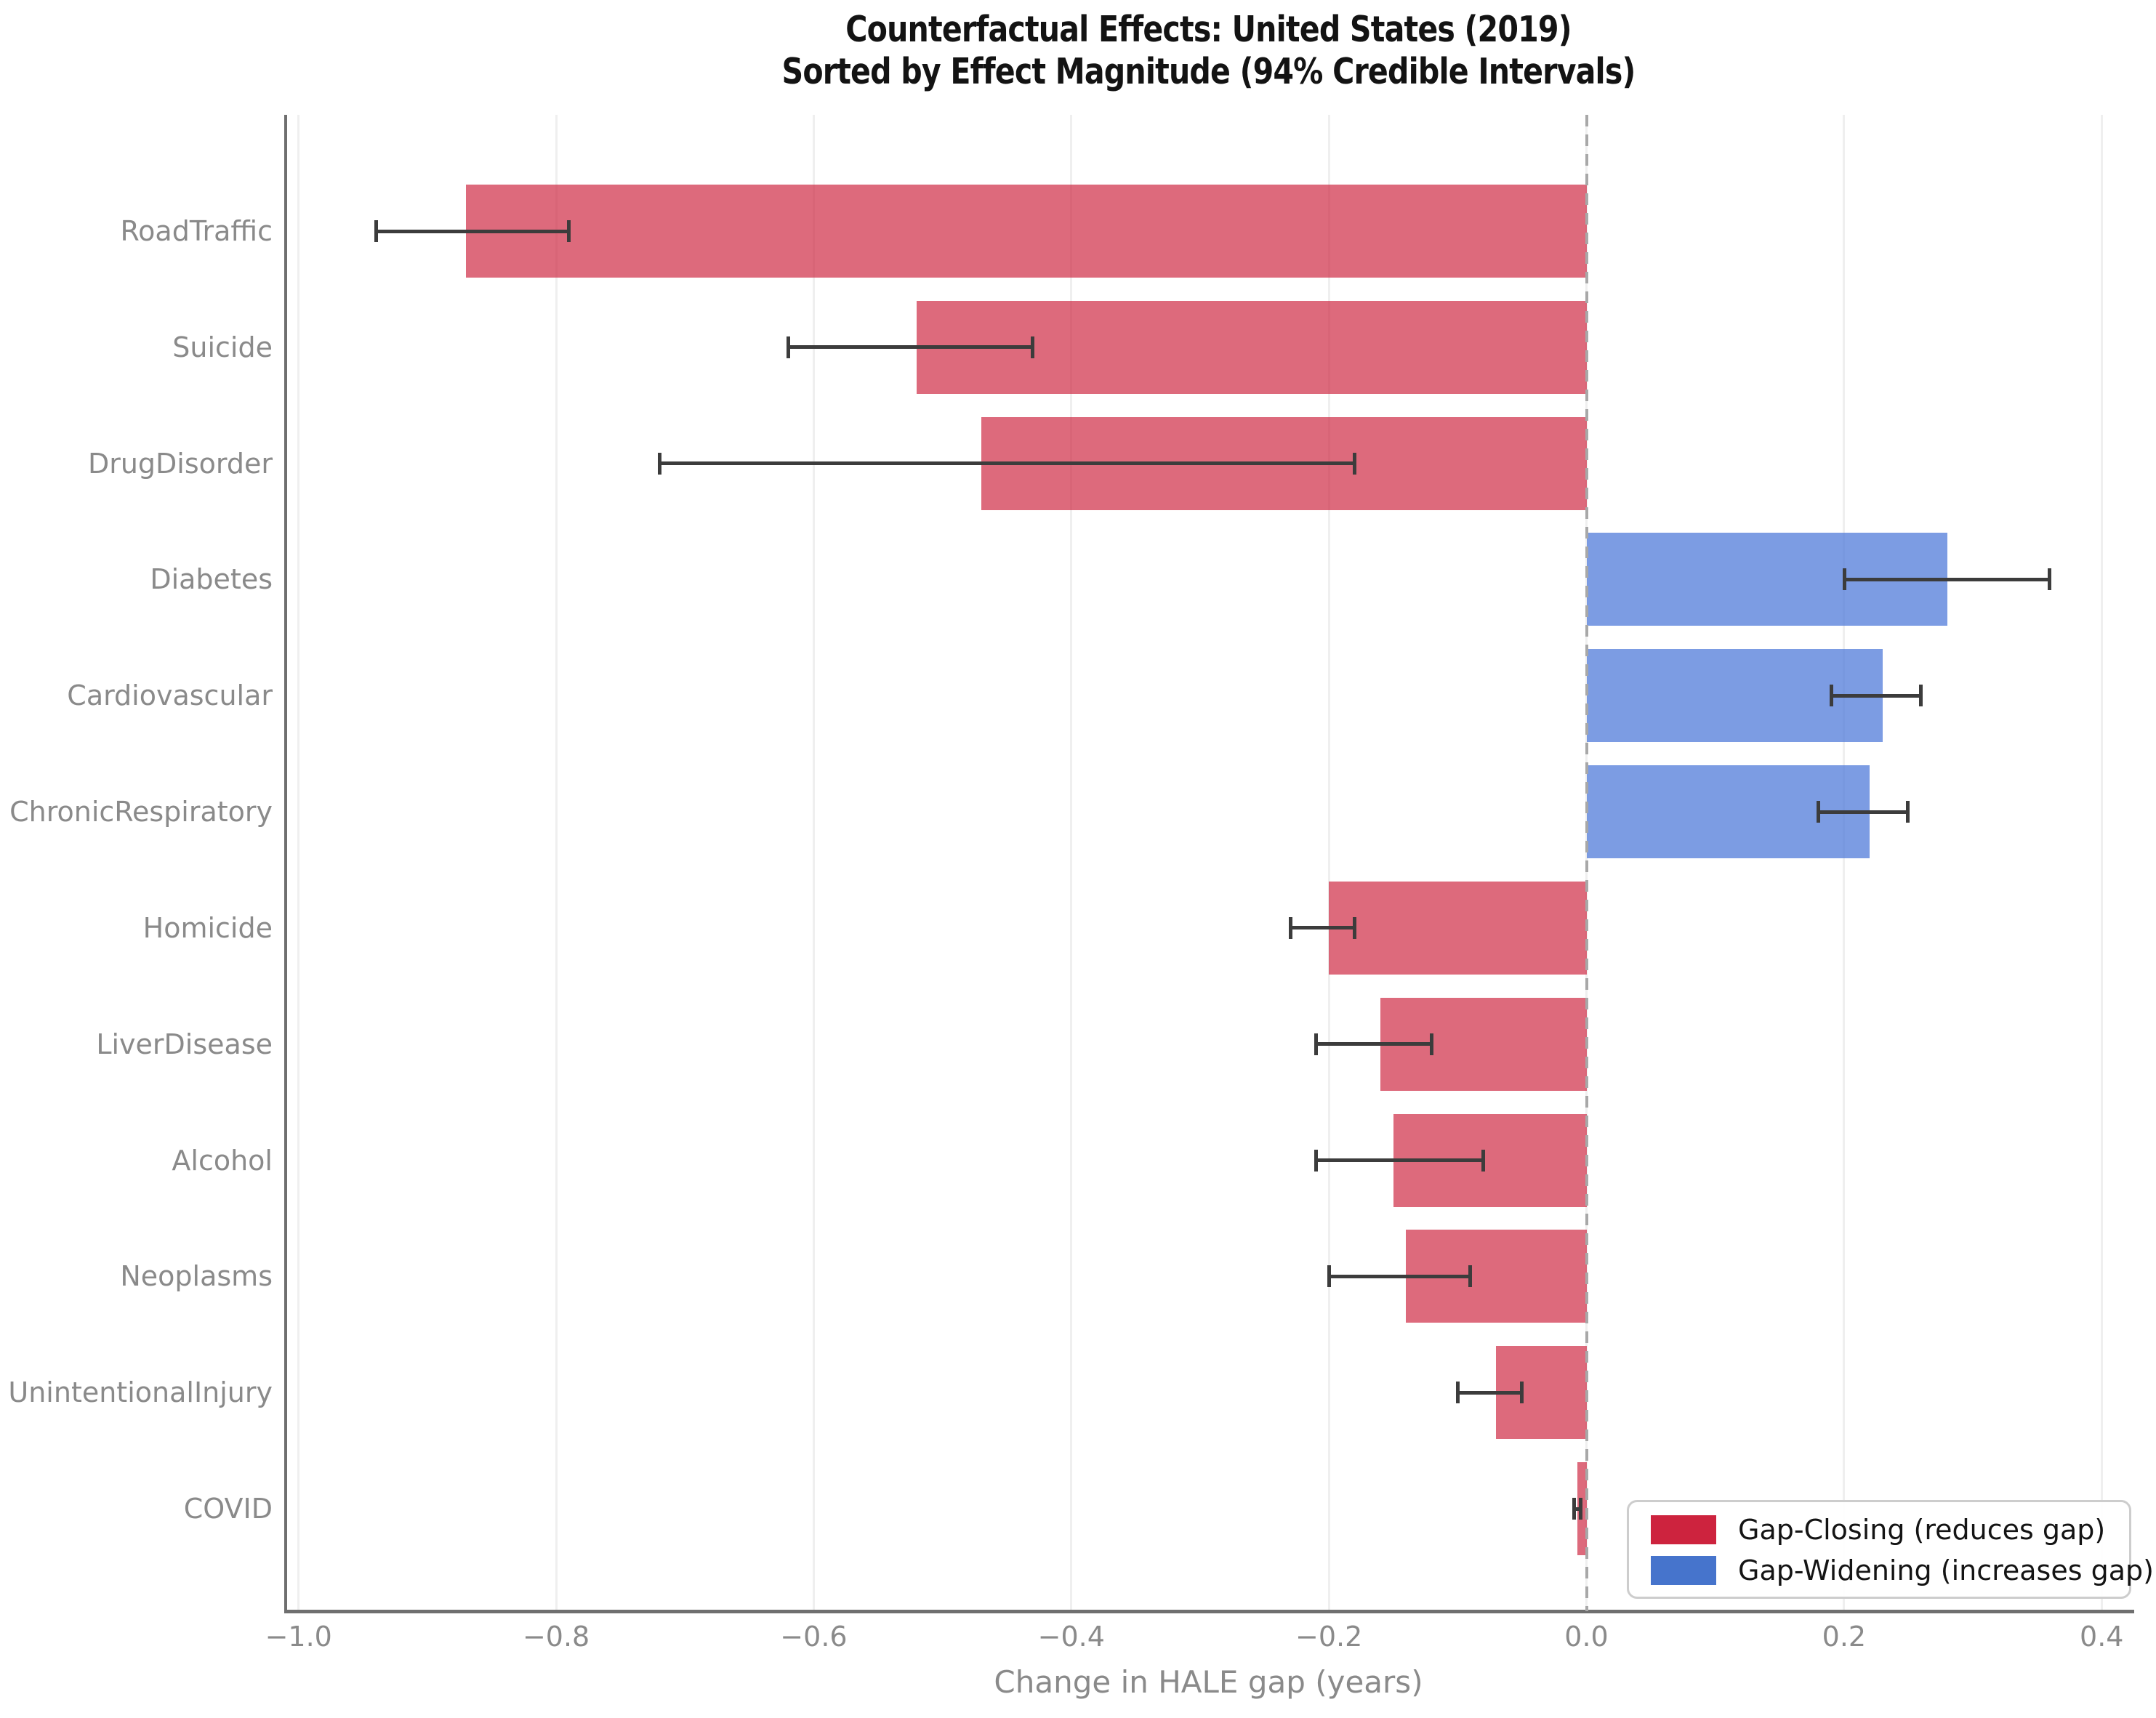 This screenshot has width=2156, height=1718. Describe the element at coordinates (1863, 812) in the screenshot. I see `error-bar-chronicrespiratory` at that location.